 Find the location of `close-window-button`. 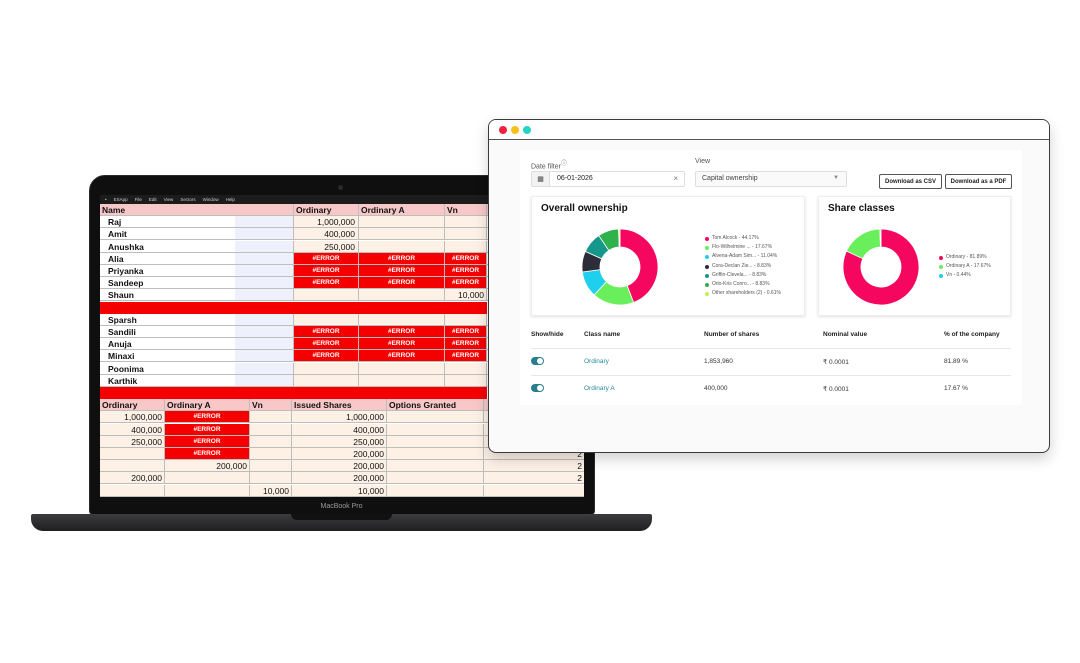

close-window-button is located at coordinates (503, 130).